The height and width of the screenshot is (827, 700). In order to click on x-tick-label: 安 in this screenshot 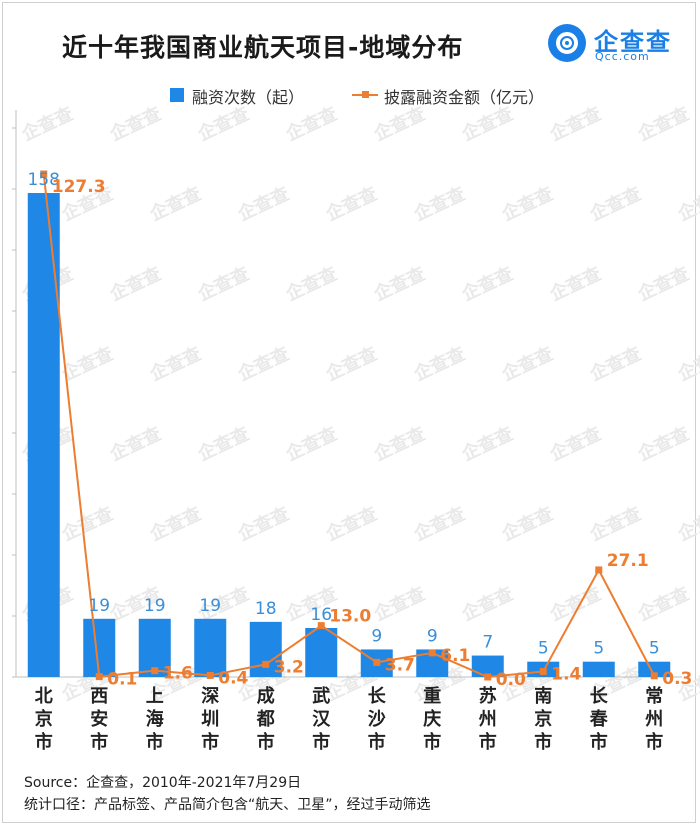, I will do `click(99, 719)`.